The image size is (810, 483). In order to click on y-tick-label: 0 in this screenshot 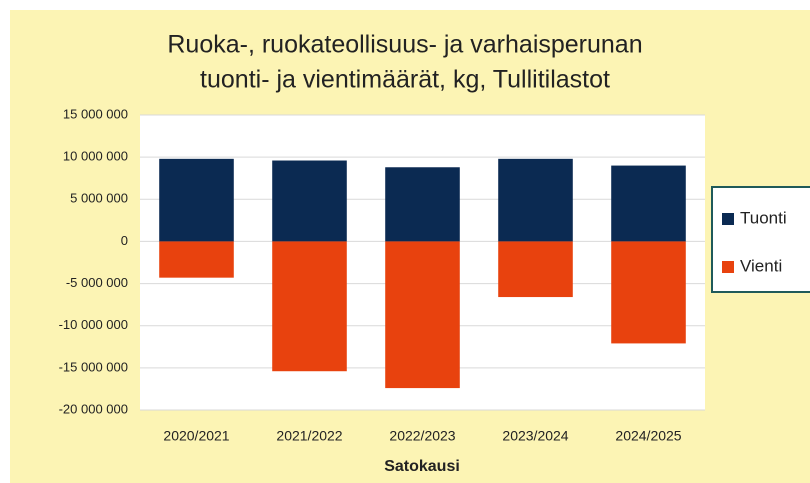, I will do `click(124, 240)`.